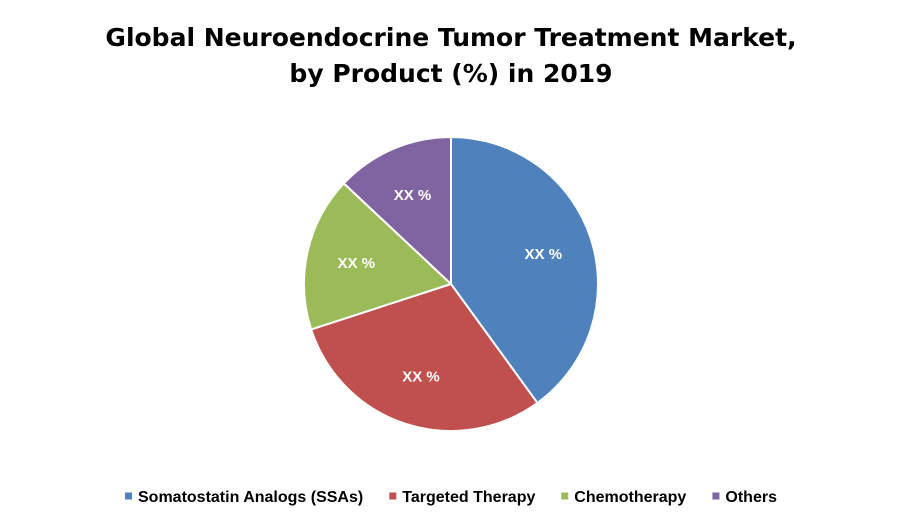  I want to click on pie-slice-chemotherapy, so click(377, 256).